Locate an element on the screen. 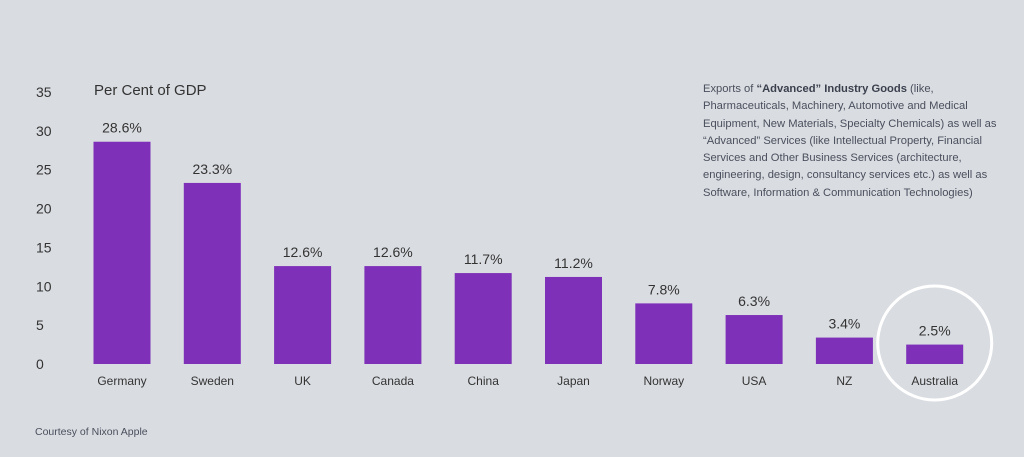 This screenshot has width=1024, height=457. x-tick-label: Sweden is located at coordinates (212, 381).